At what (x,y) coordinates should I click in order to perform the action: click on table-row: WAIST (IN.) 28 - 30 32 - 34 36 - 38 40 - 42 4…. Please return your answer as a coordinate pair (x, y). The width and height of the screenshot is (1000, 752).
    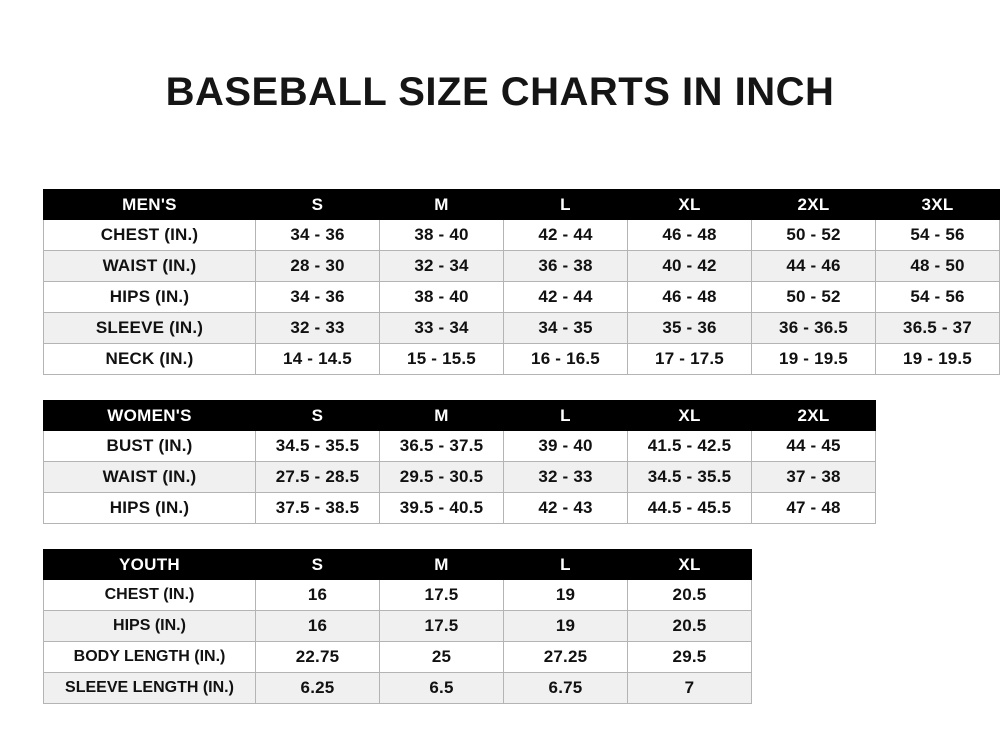
    Looking at the image, I should click on (521, 266).